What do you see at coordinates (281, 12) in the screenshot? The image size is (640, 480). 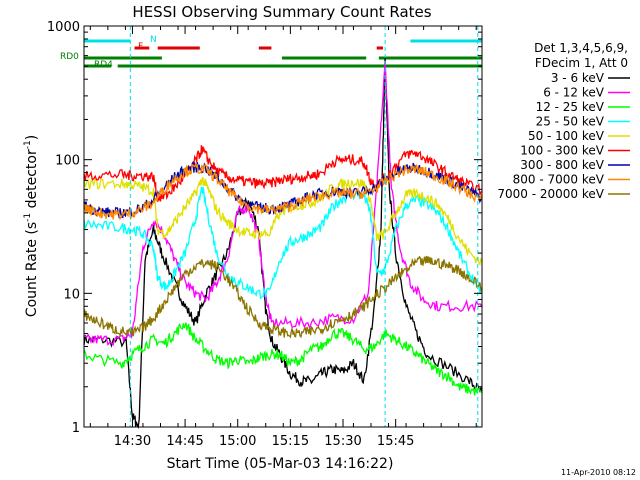 I see `chart-title: HESSI Observing Summary Count Rates` at bounding box center [281, 12].